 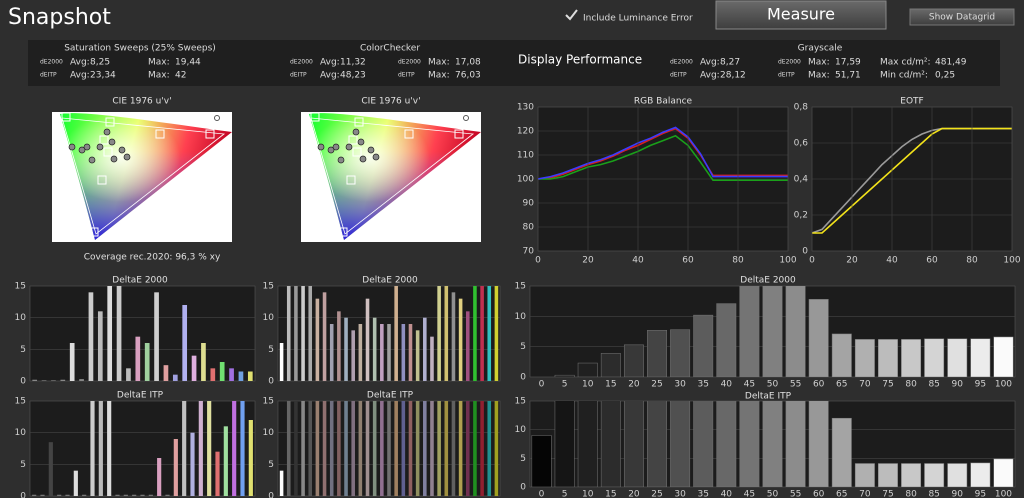 I want to click on checkbox, so click(x=571, y=15).